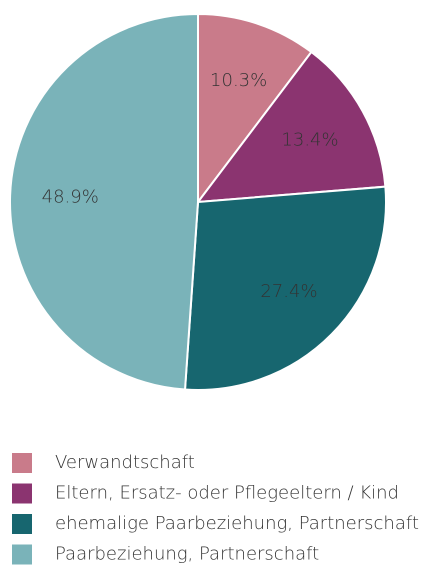  What do you see at coordinates (288, 291) in the screenshot?
I see `data-label: 27.4%` at bounding box center [288, 291].